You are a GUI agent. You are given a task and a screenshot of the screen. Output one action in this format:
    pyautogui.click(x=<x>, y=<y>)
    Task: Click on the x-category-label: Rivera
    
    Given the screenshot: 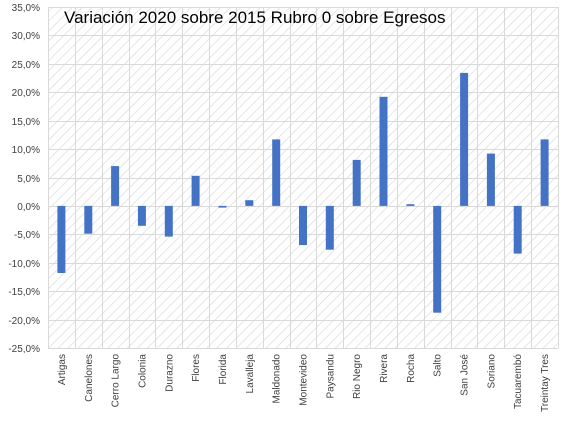 What is the action you would take?
    pyautogui.click(x=384, y=368)
    